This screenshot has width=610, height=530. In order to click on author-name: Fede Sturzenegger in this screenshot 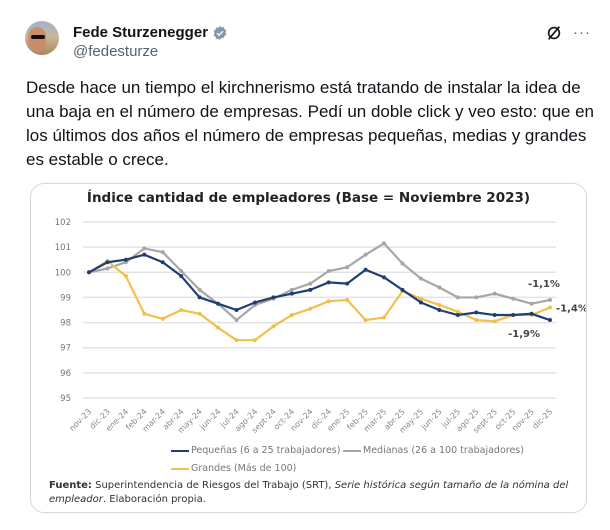, I will do `click(141, 32)`.